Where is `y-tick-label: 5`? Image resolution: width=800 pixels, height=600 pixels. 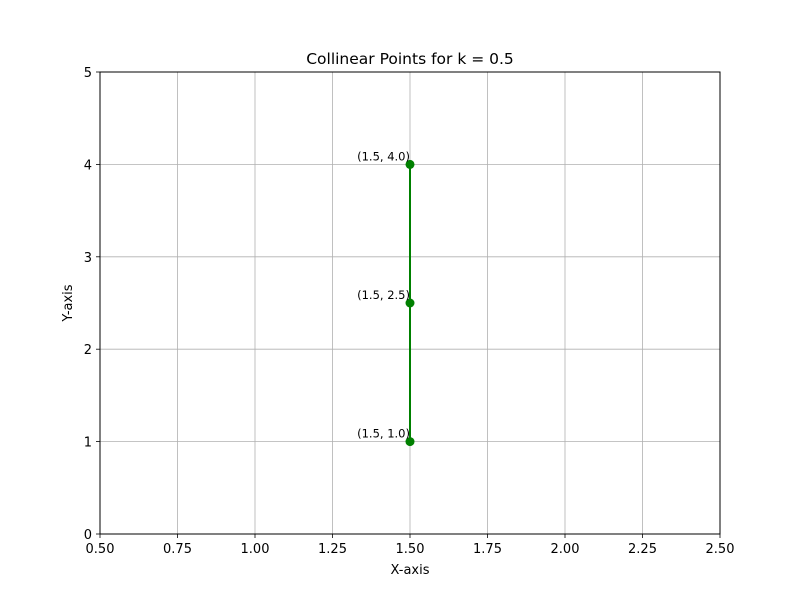 y-tick-label: 5 is located at coordinates (88, 73).